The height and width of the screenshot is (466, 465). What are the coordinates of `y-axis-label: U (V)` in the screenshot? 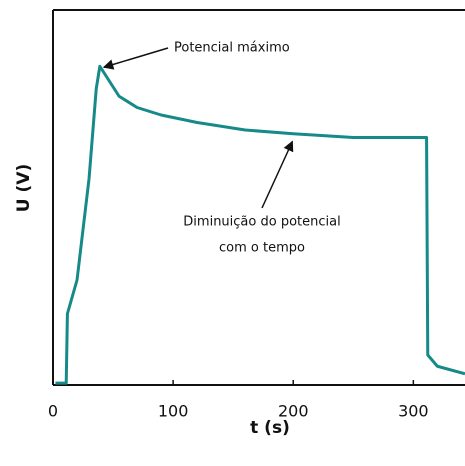 It's located at (24, 188).